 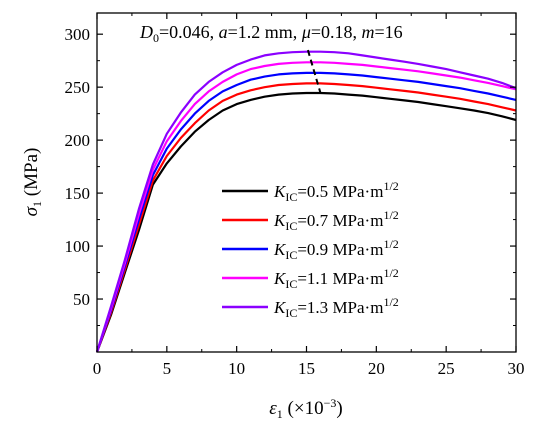 I want to click on y-tick-label: 100, so click(x=78, y=246).